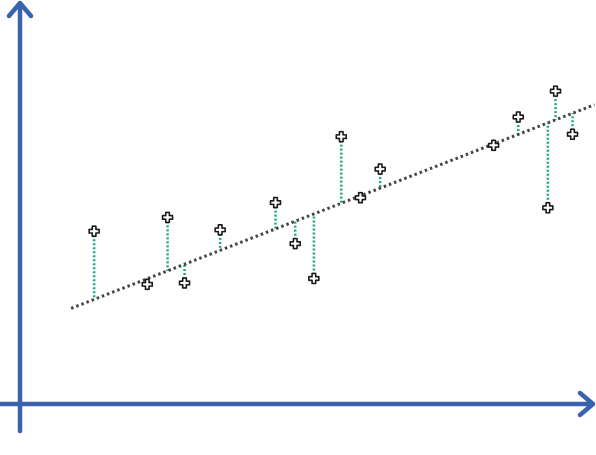  I want to click on y-axis-arrow, so click(20, 9).